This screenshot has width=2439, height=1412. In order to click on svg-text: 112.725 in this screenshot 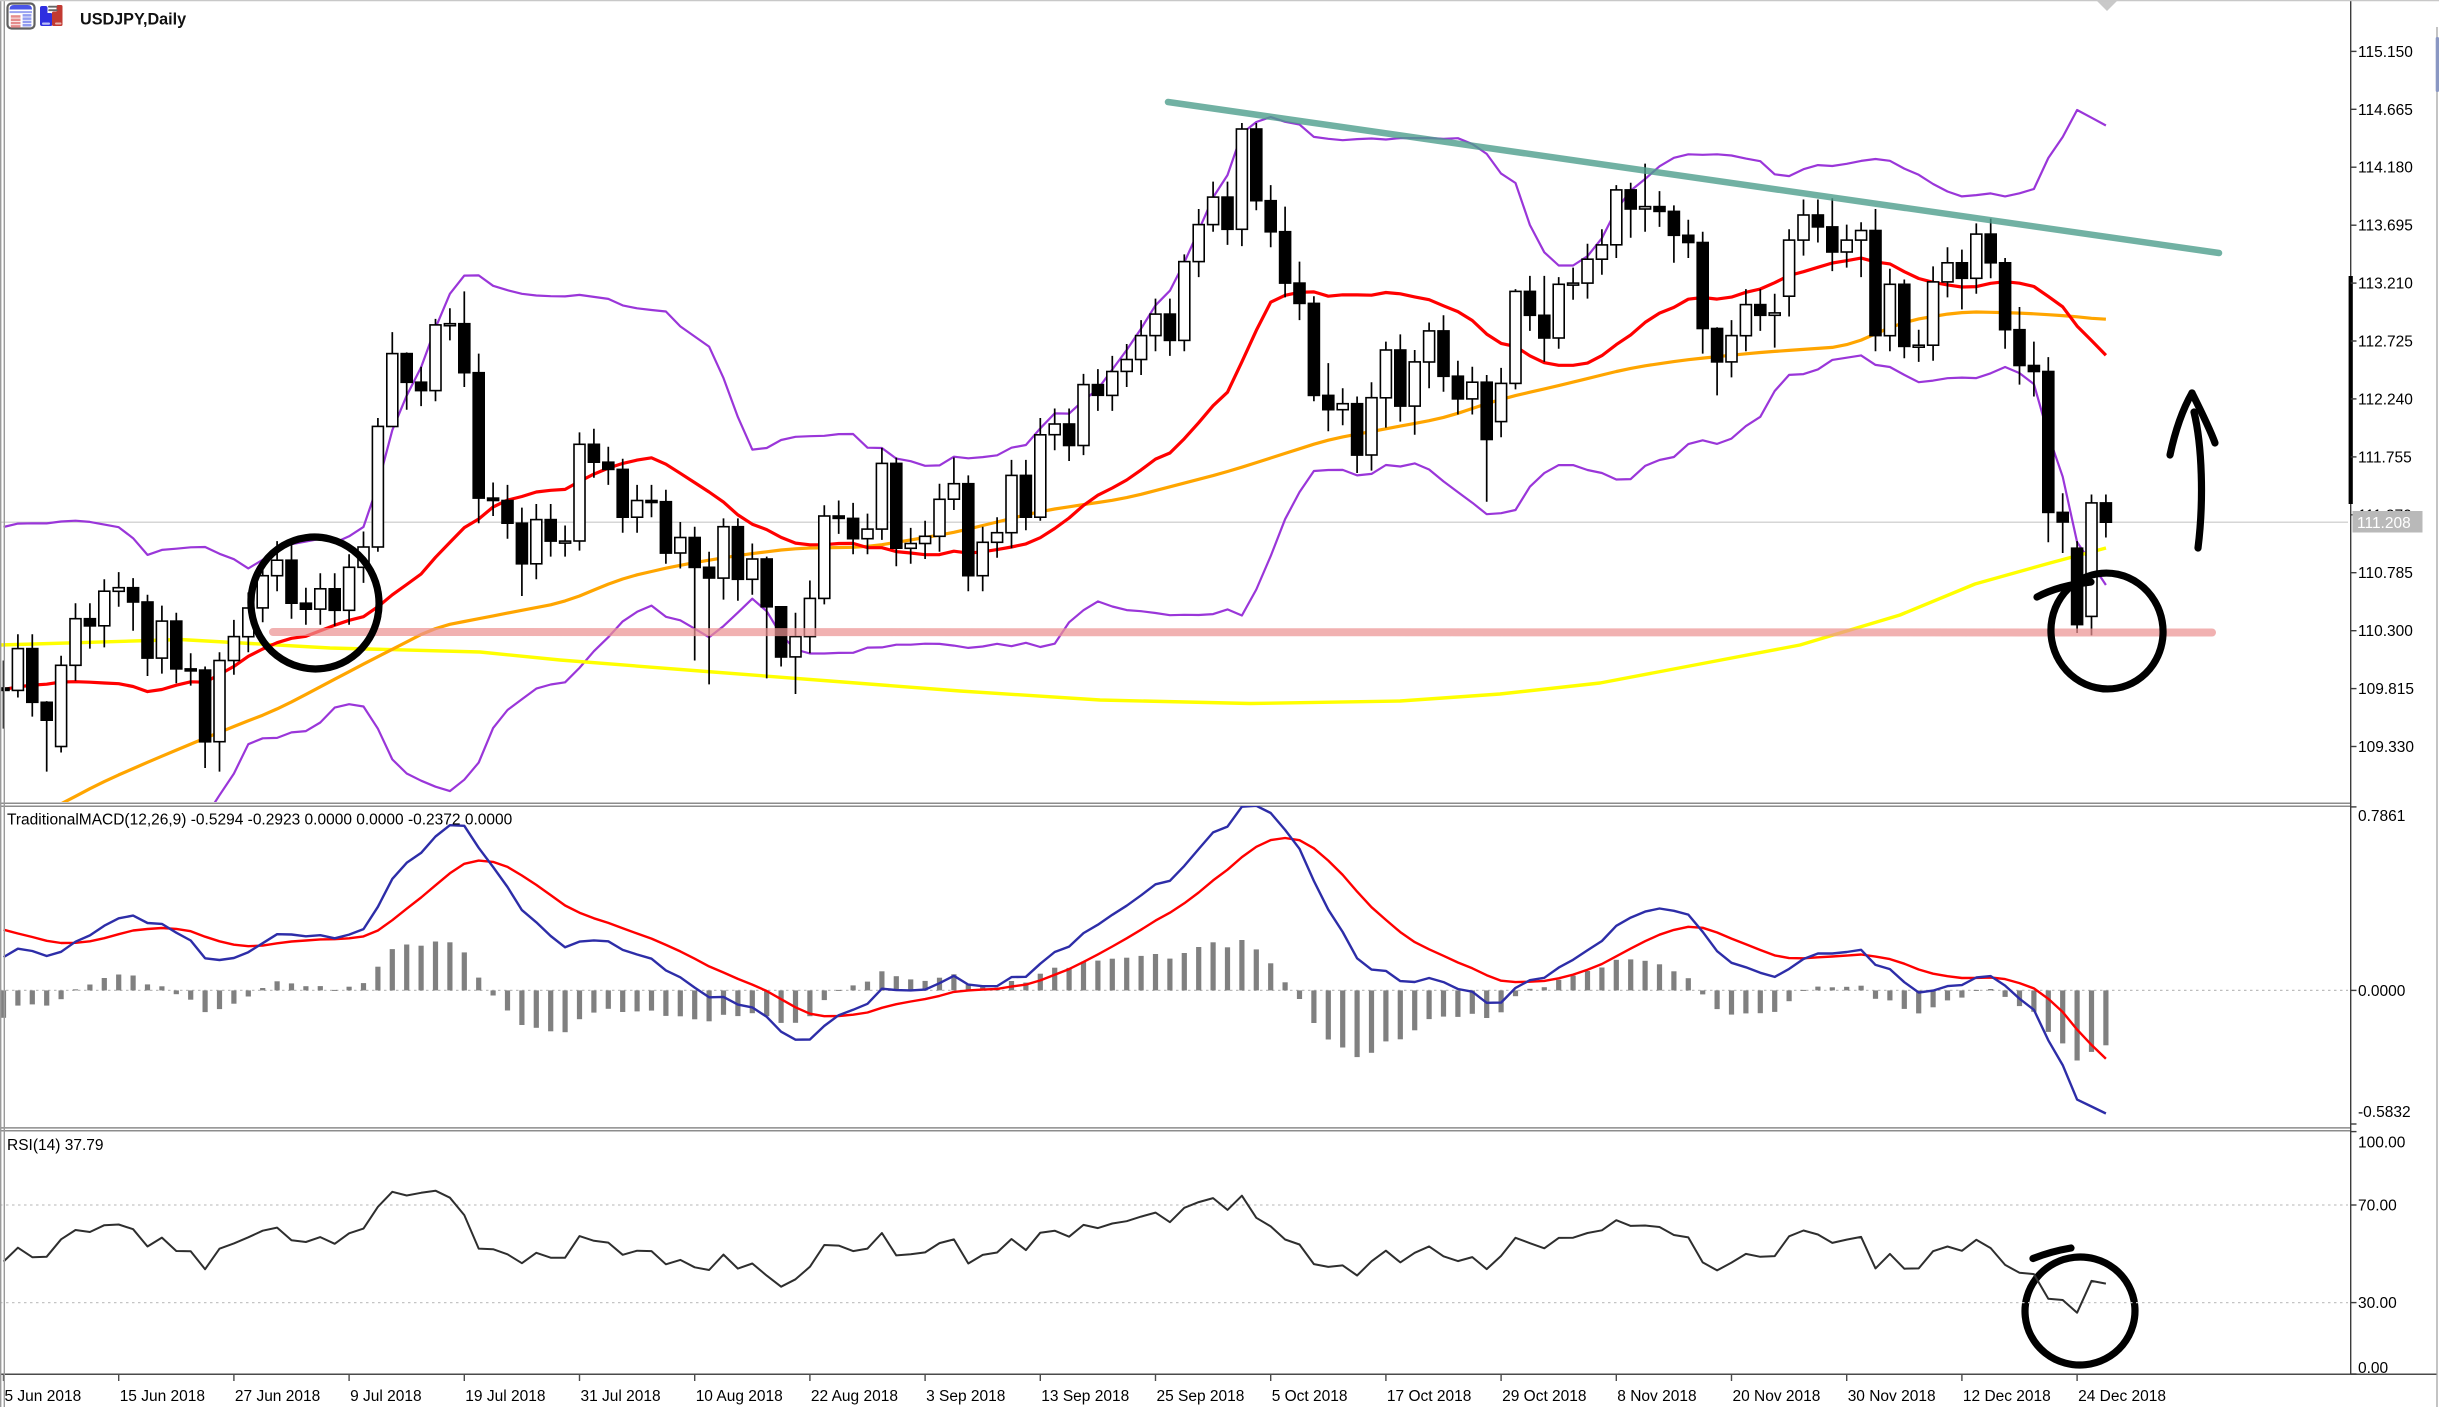, I will do `click(2385, 342)`.